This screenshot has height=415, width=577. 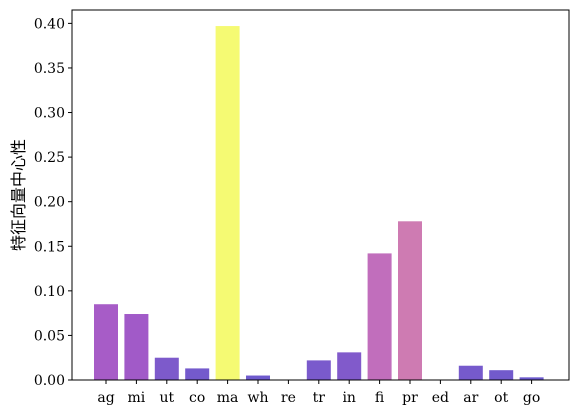 I want to click on bar-pr, so click(x=410, y=300).